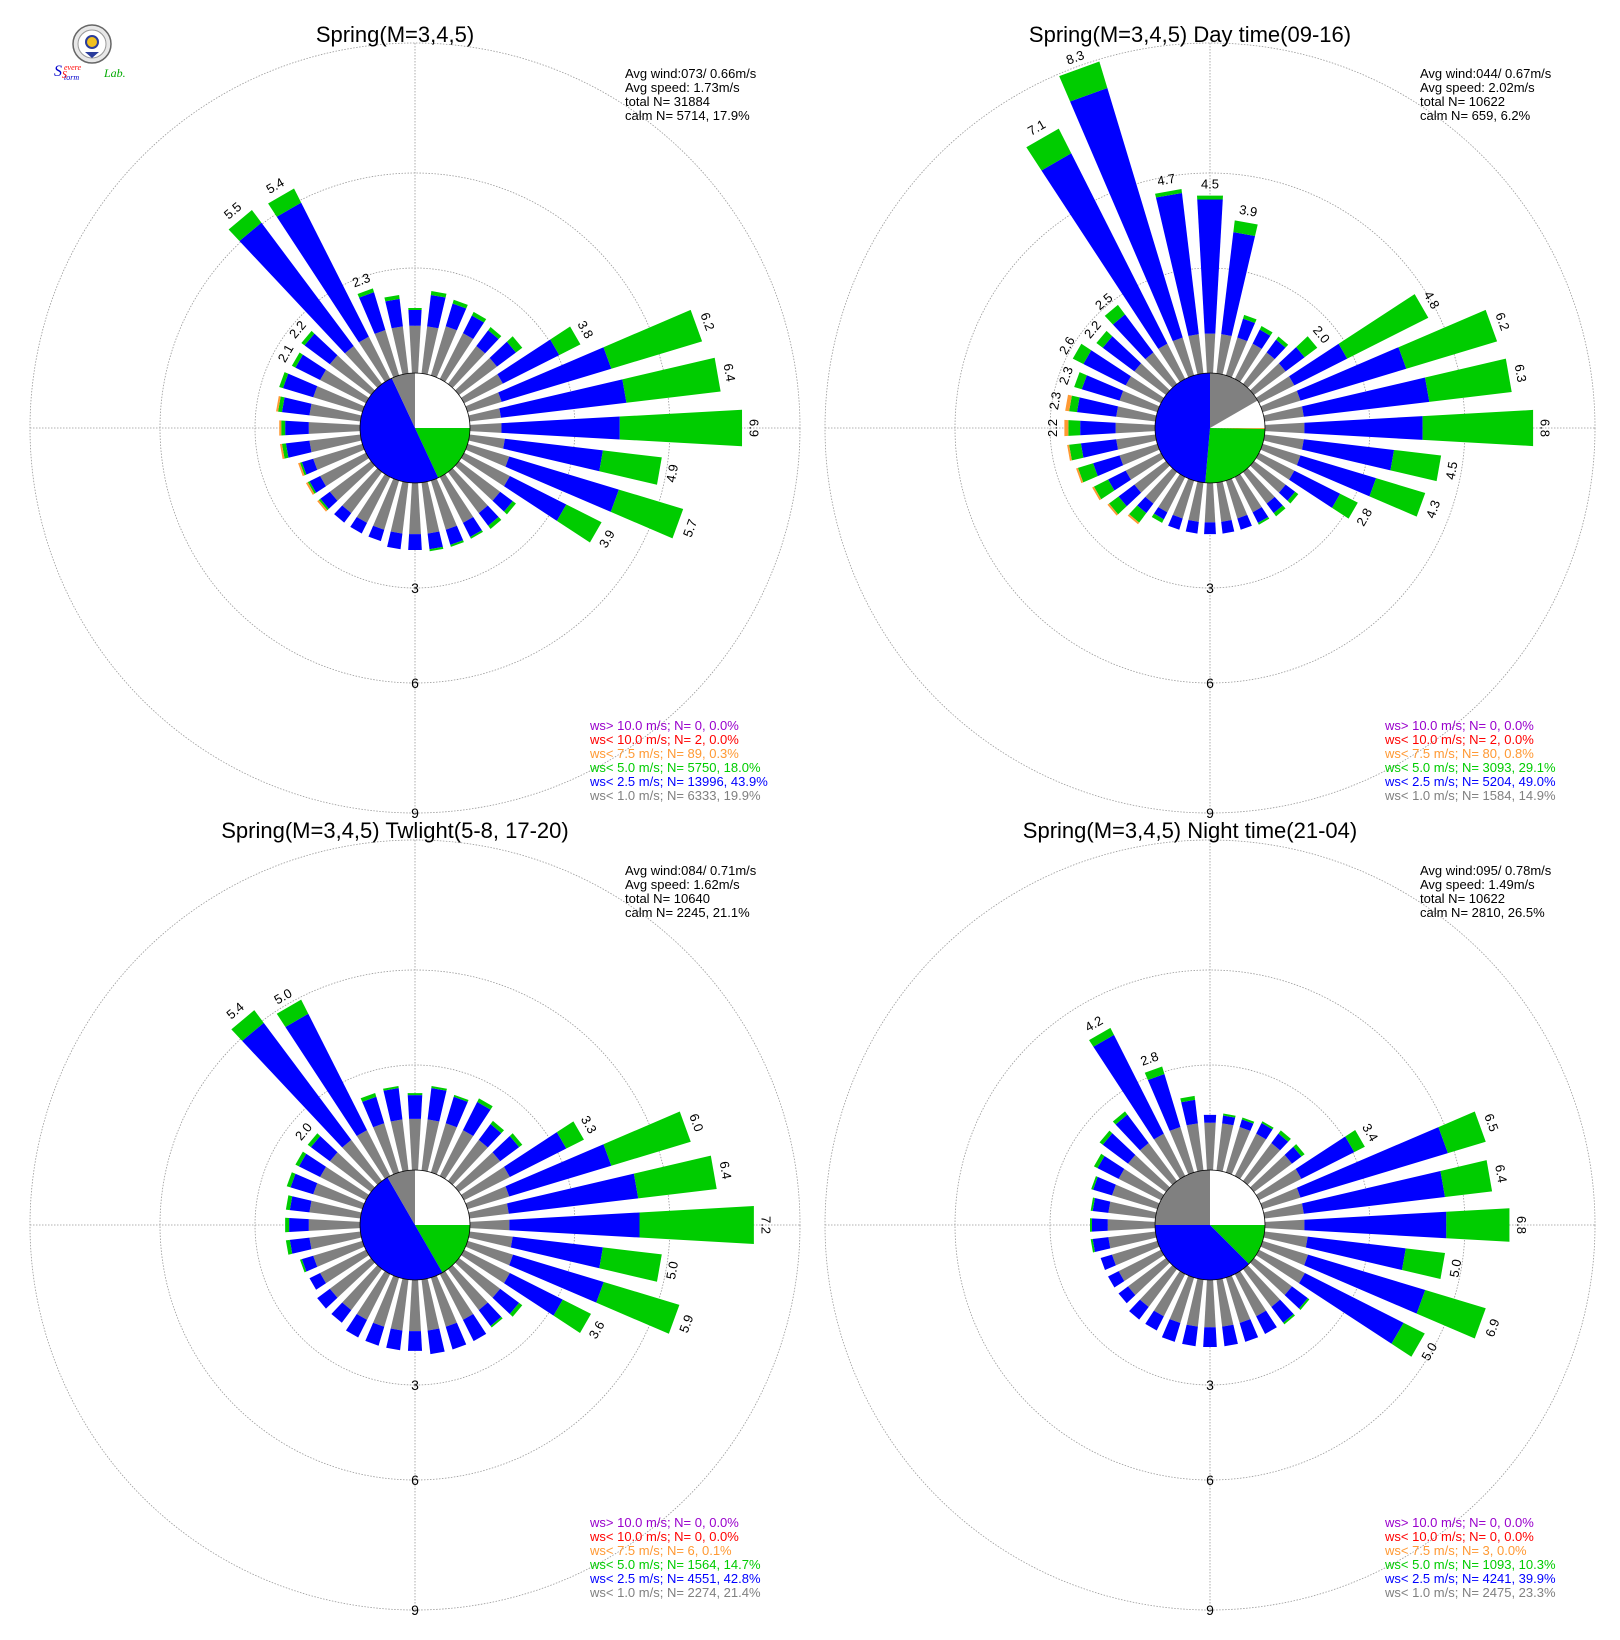 This screenshot has height=1640, width=1620. I want to click on panel-title: Spring(M=3,4,5) Night time(21-04), so click(1190, 830).